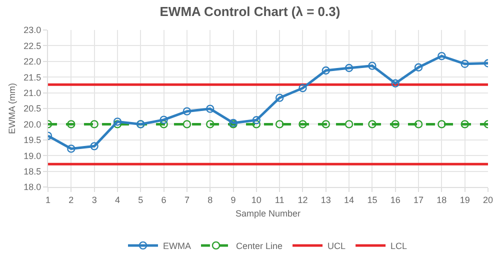 This screenshot has width=500, height=272. Describe the element at coordinates (441, 199) in the screenshot. I see `x-tick-label: 18` at that location.